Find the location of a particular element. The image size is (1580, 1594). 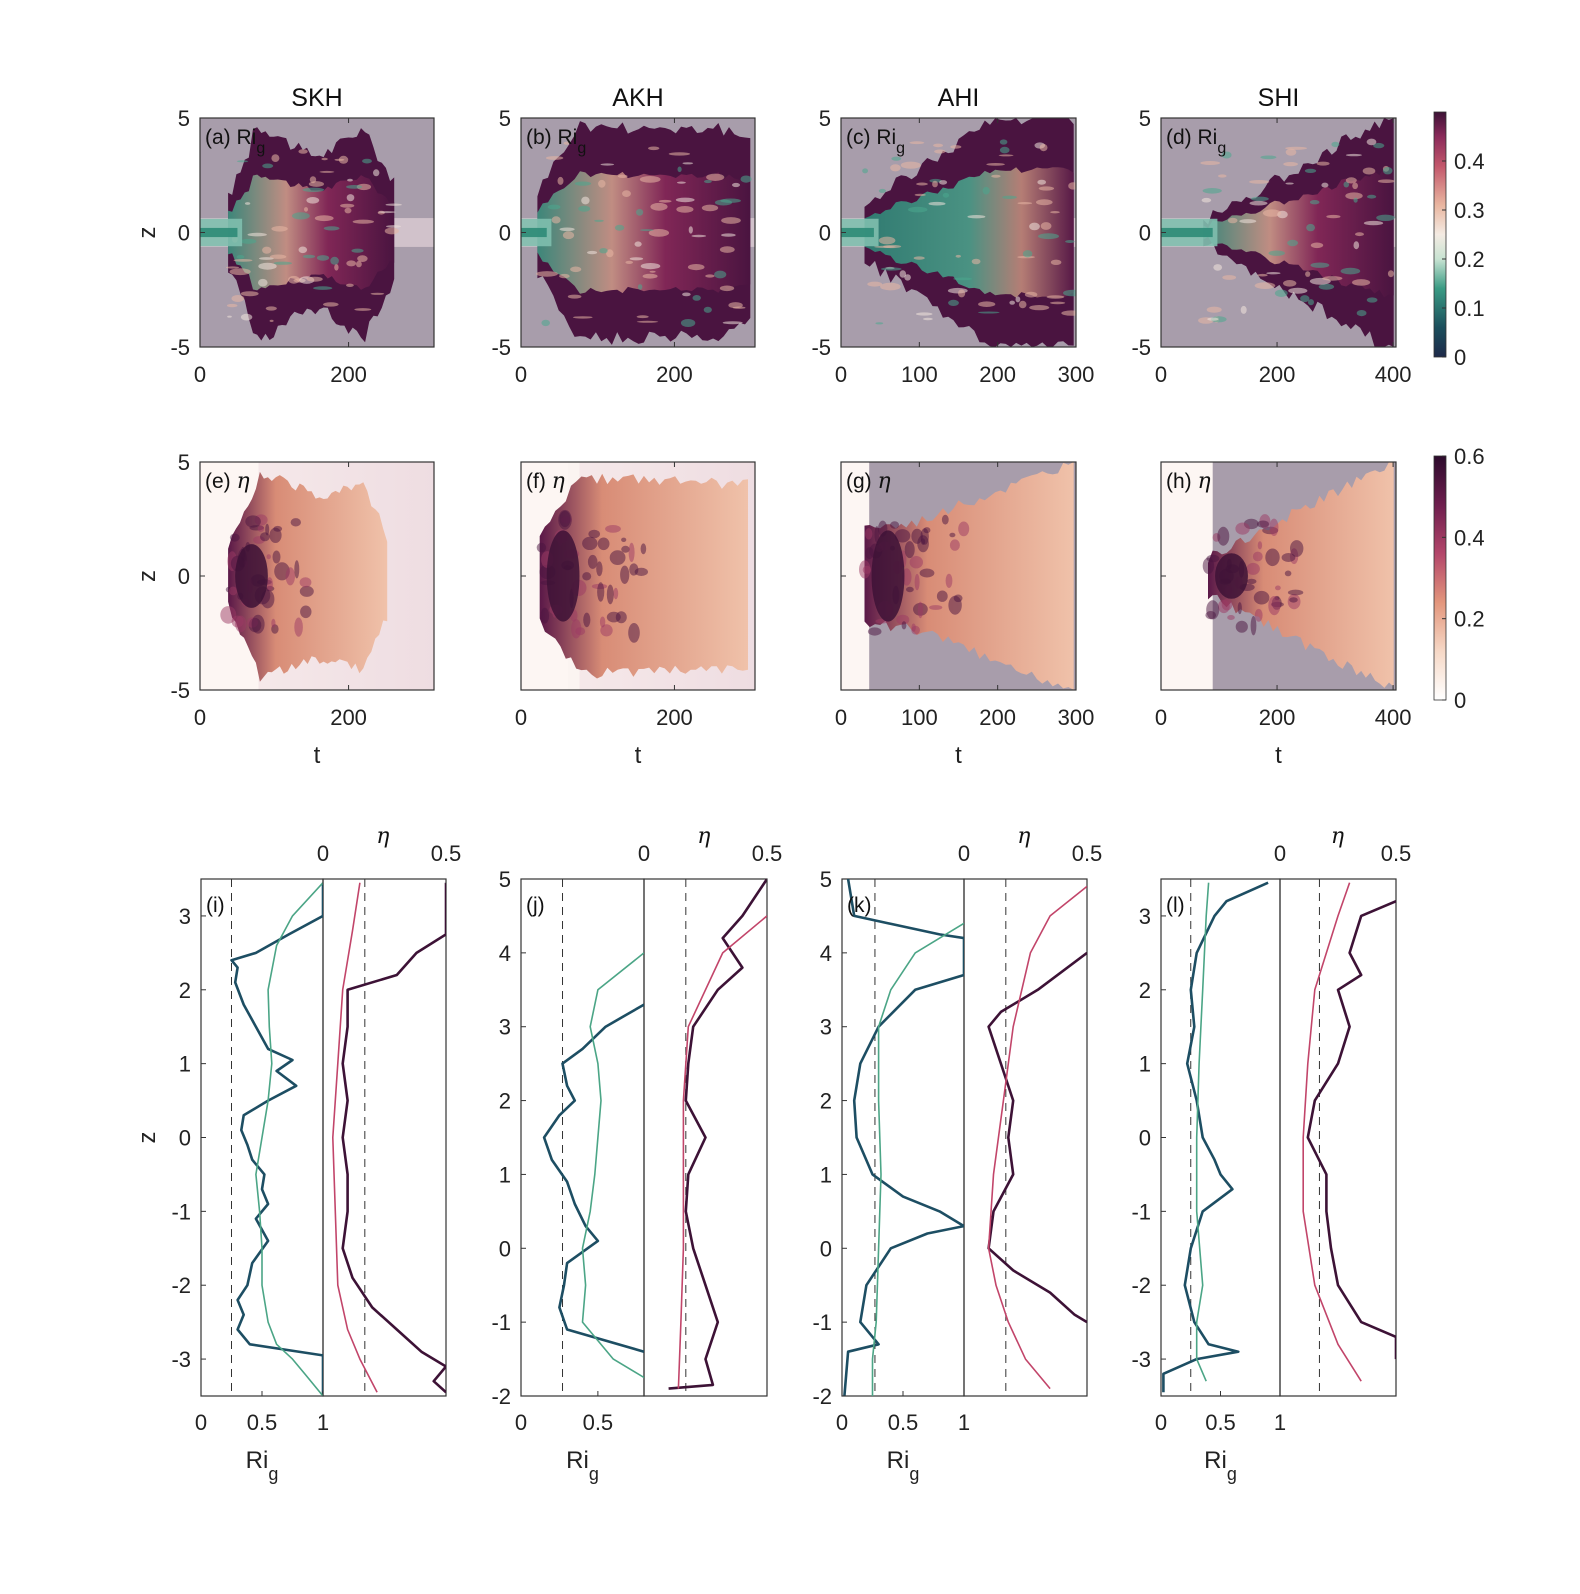

panel-label: (d) Rig is located at coordinates (1196, 141).